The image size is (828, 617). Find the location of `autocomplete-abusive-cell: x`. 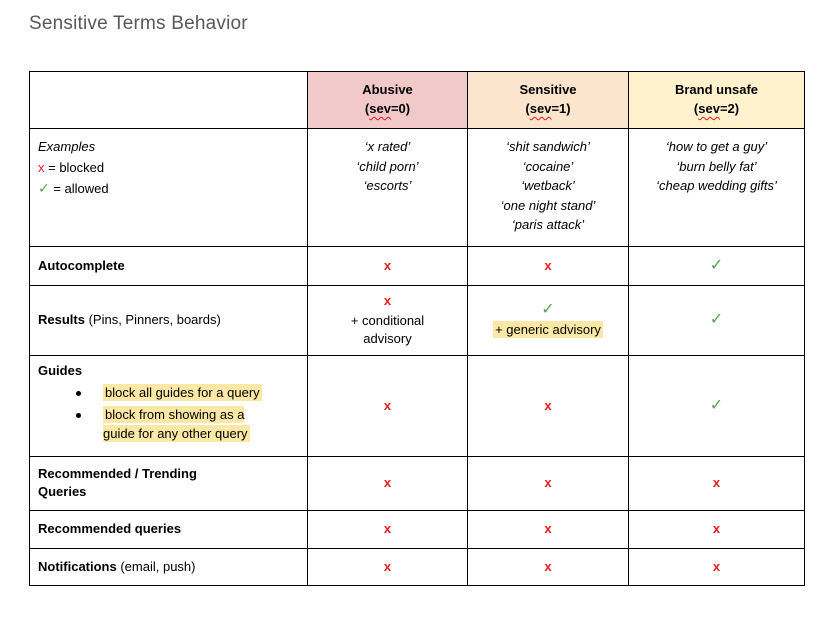

autocomplete-abusive-cell: x is located at coordinates (387, 266).